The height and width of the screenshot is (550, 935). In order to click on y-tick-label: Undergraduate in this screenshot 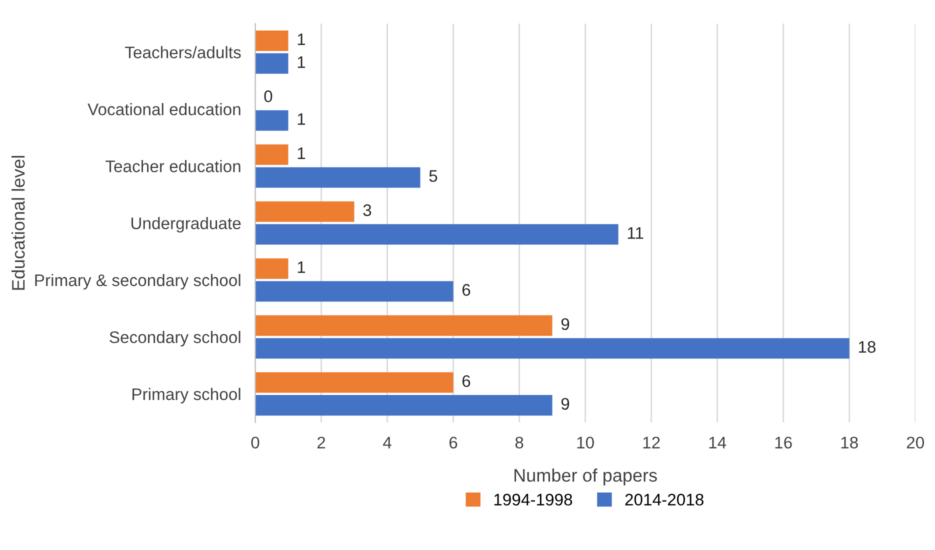, I will do `click(186, 224)`.